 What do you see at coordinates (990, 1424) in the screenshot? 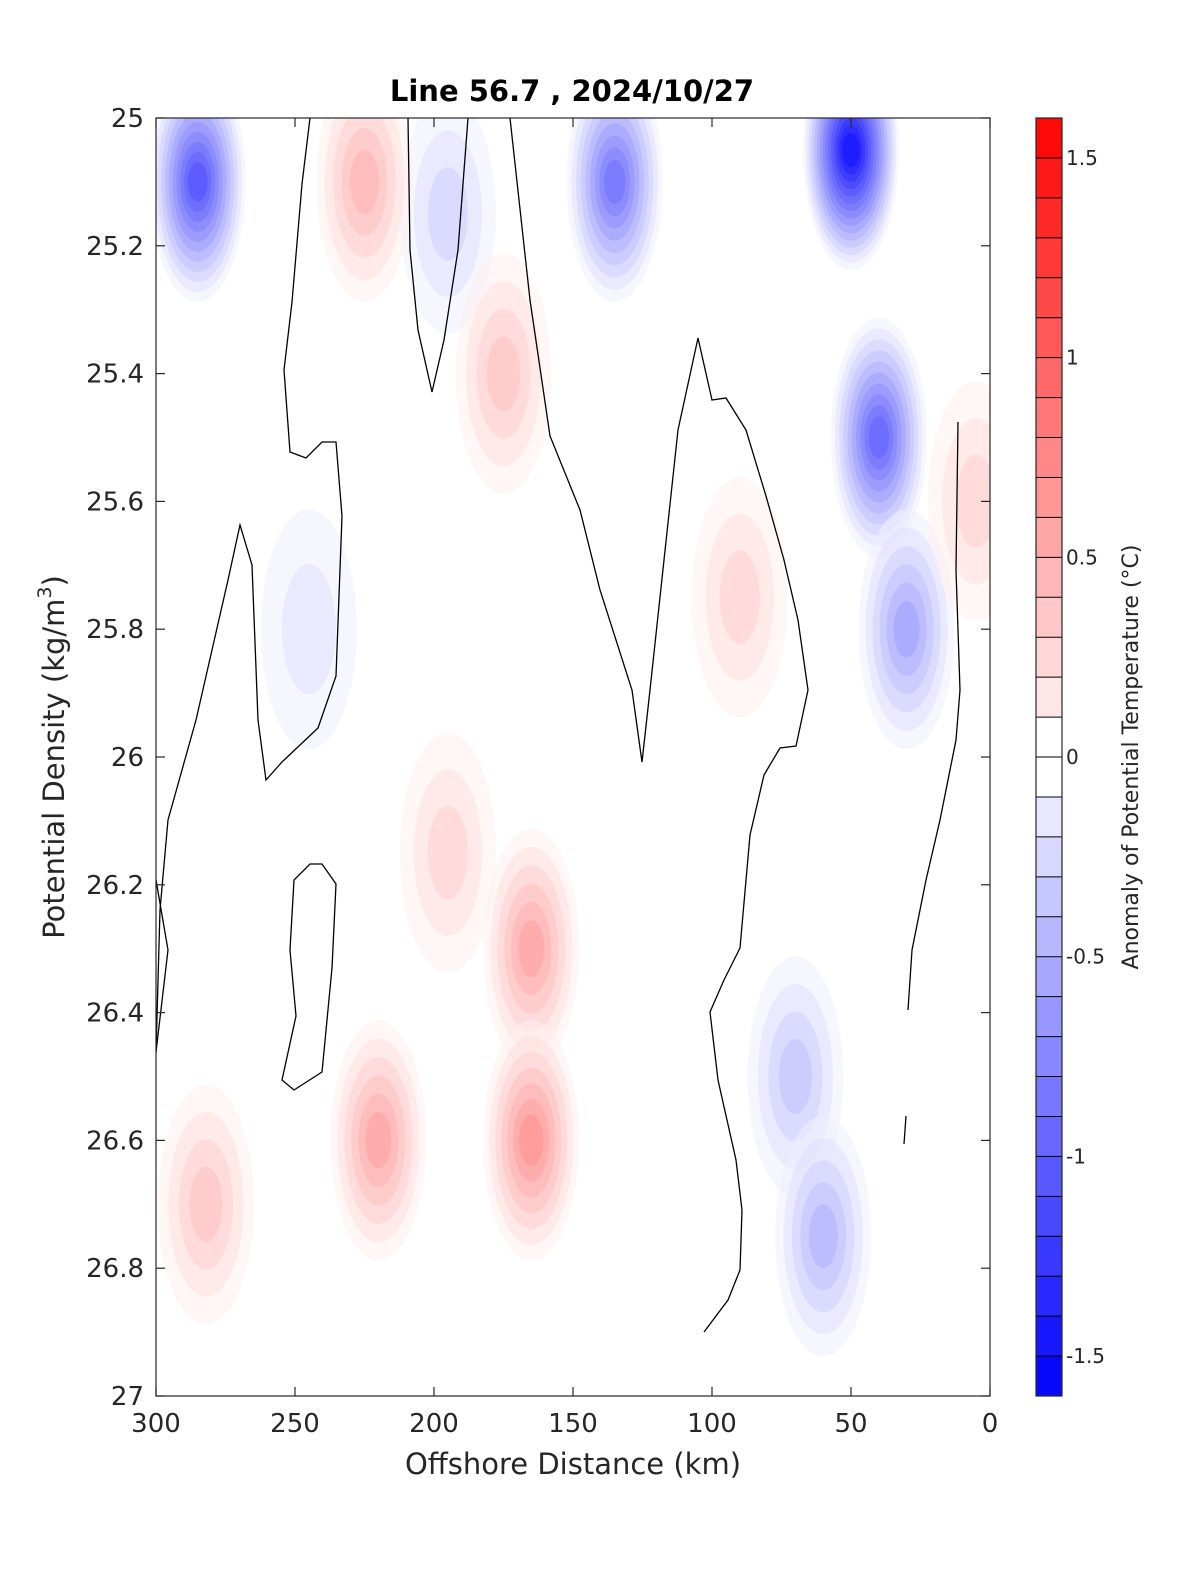
I see `x-tick-label: 0` at bounding box center [990, 1424].